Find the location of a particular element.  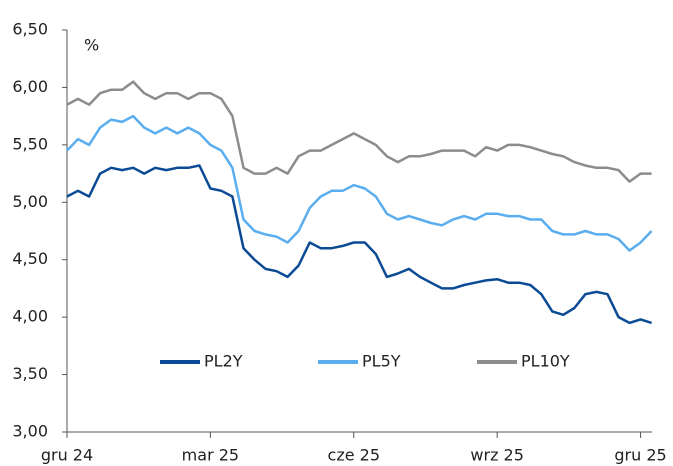

y-unit: % is located at coordinates (91, 45).